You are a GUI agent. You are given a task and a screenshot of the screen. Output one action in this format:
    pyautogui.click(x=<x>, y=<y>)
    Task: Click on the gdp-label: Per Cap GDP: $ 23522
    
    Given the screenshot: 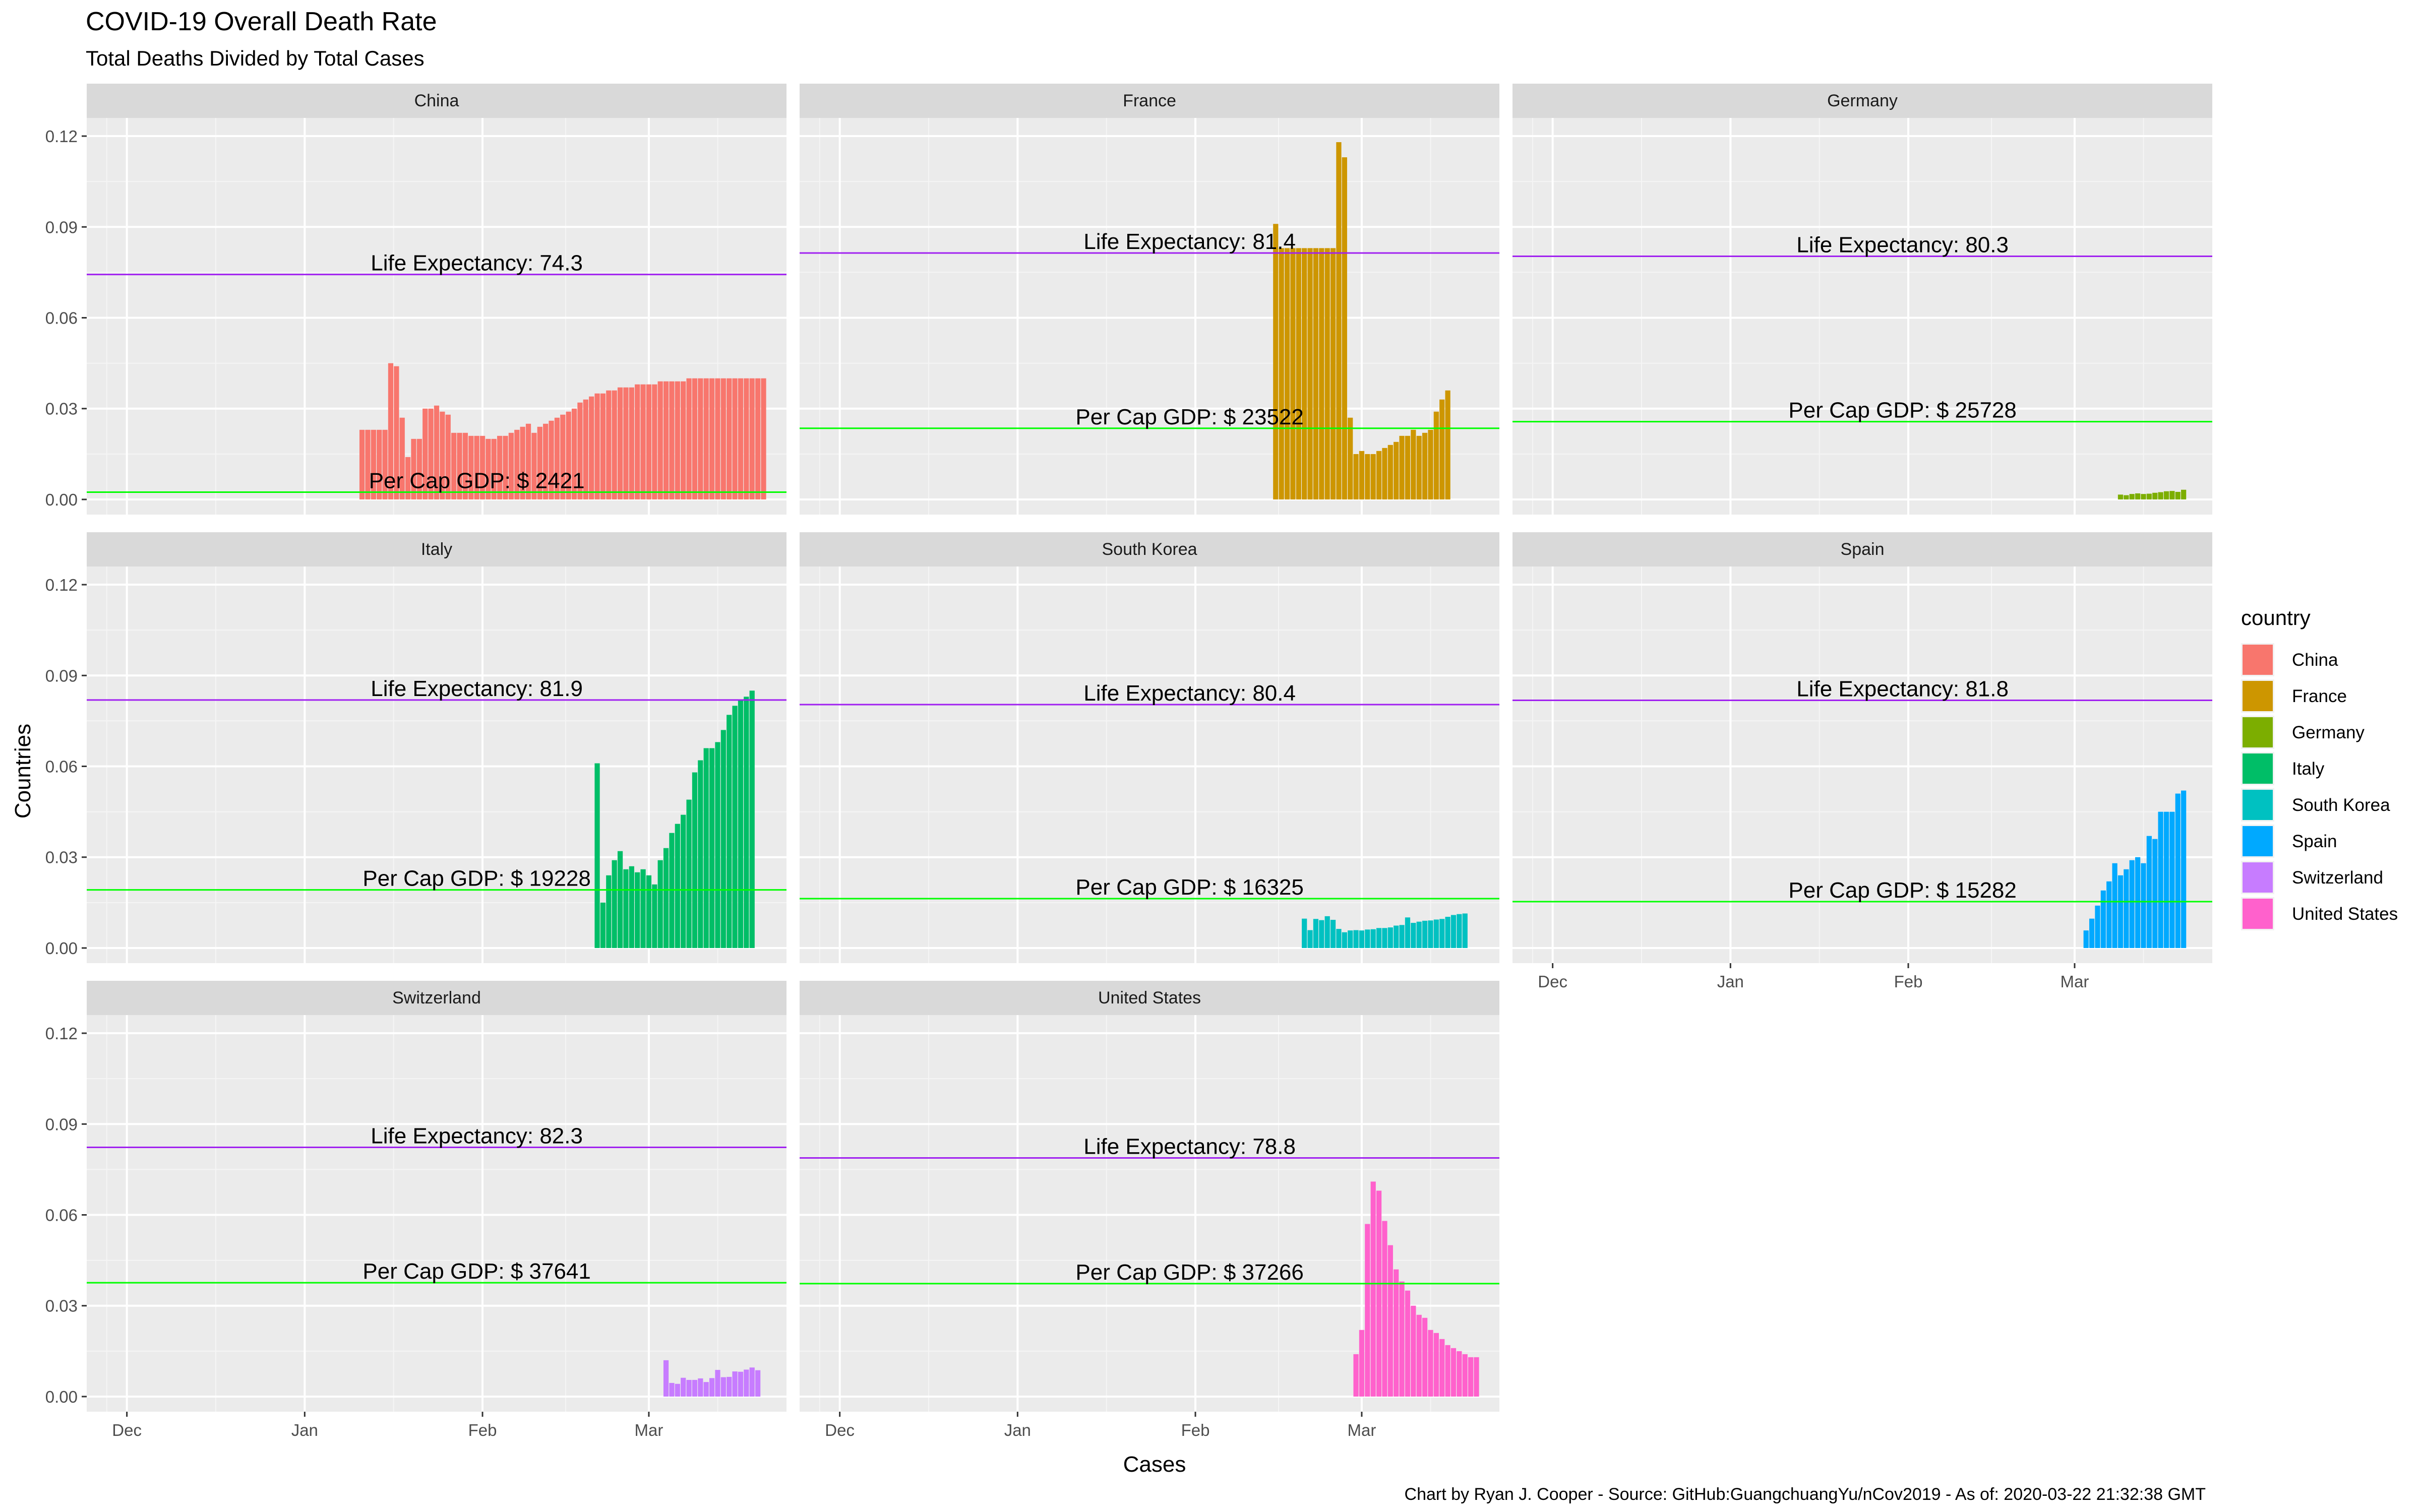 What is the action you would take?
    pyautogui.click(x=1189, y=417)
    